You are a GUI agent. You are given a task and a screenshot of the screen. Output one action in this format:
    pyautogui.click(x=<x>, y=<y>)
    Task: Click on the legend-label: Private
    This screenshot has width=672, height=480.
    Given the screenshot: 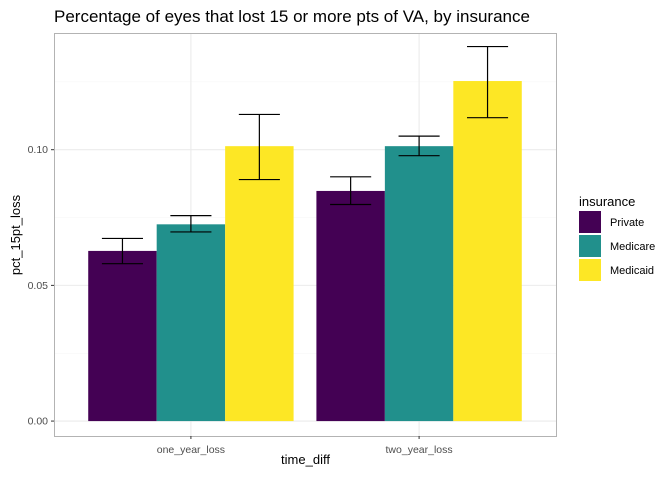 What is the action you would take?
    pyautogui.click(x=627, y=223)
    